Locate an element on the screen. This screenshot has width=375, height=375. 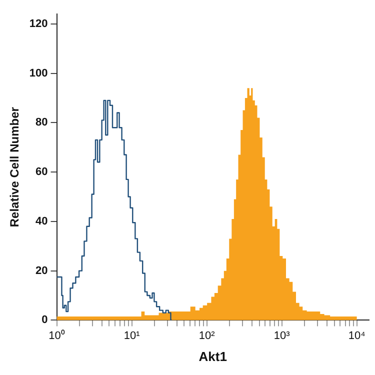
y-tick-label: 60 is located at coordinates (42, 172).